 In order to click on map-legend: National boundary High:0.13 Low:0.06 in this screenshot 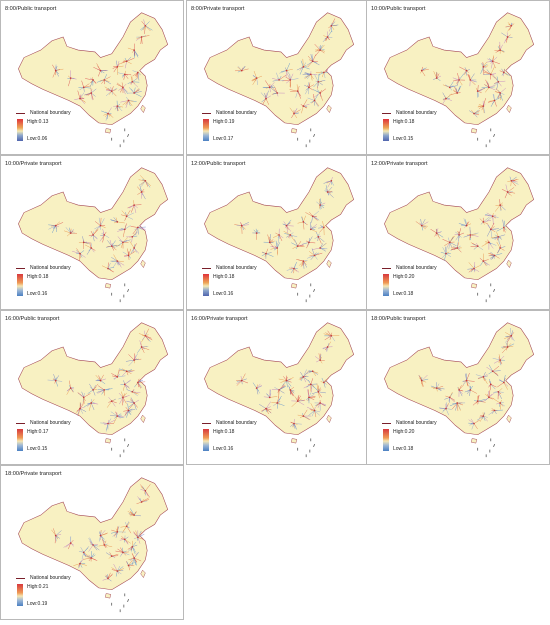, I will do `click(56, 130)`.